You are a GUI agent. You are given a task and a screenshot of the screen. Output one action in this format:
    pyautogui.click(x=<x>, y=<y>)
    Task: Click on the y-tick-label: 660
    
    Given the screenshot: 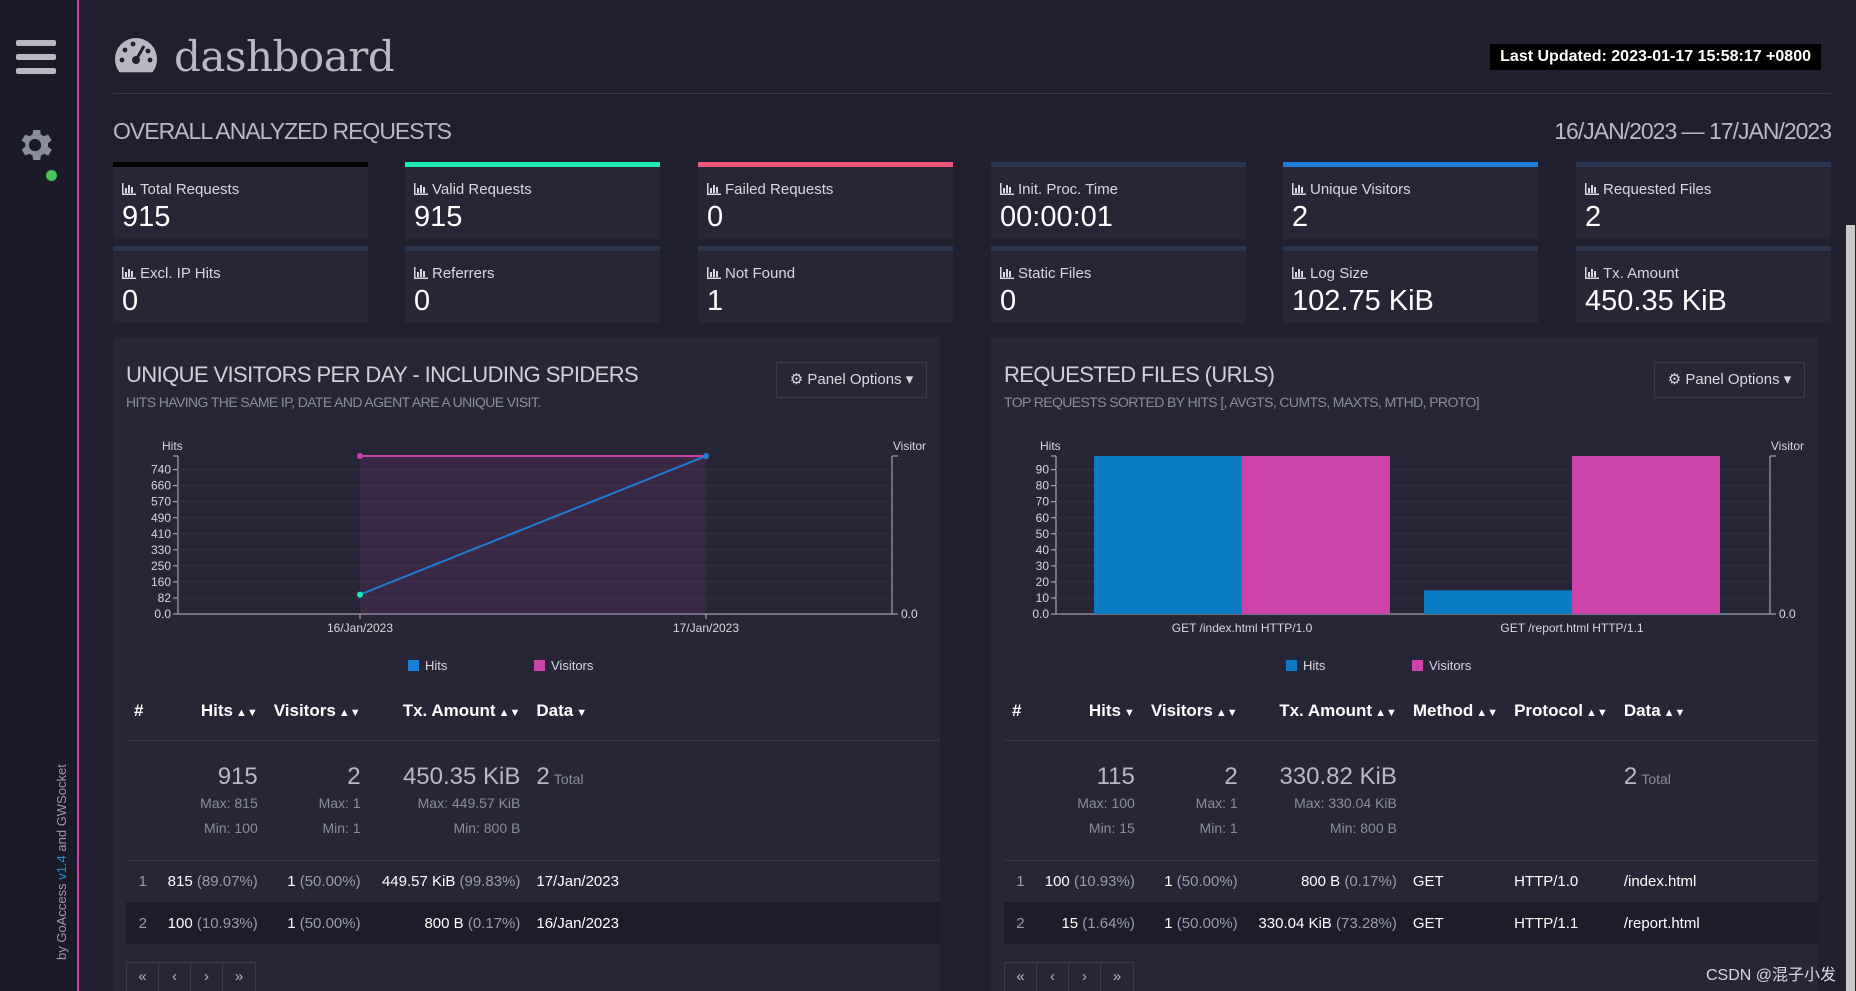 What is the action you would take?
    pyautogui.click(x=161, y=486)
    